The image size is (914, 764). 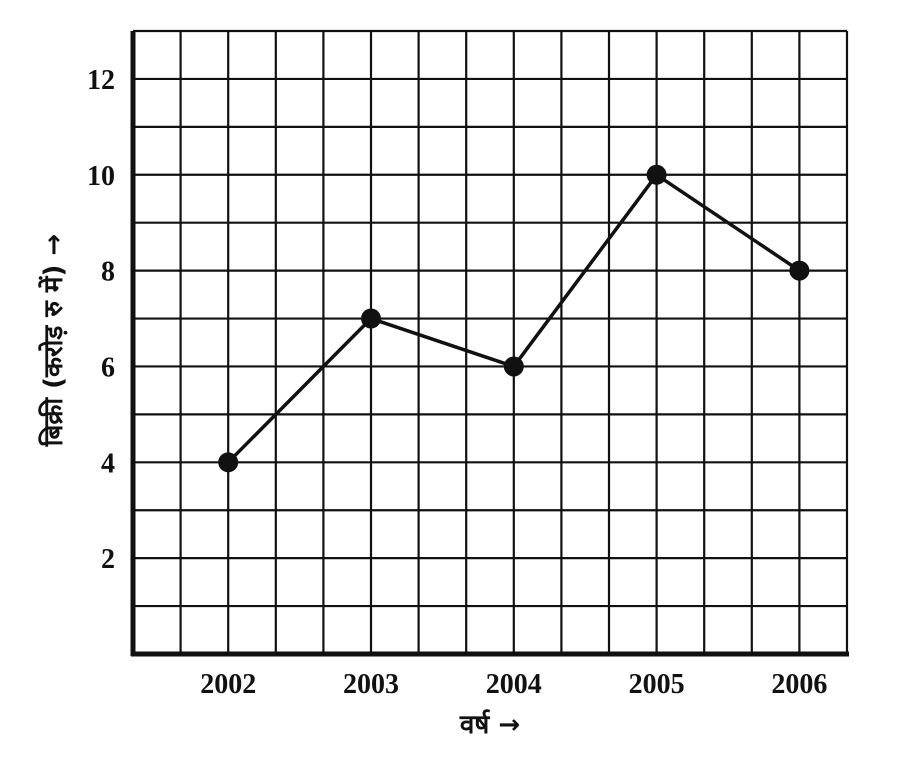 I want to click on y-tick-label: 10, so click(x=101, y=176).